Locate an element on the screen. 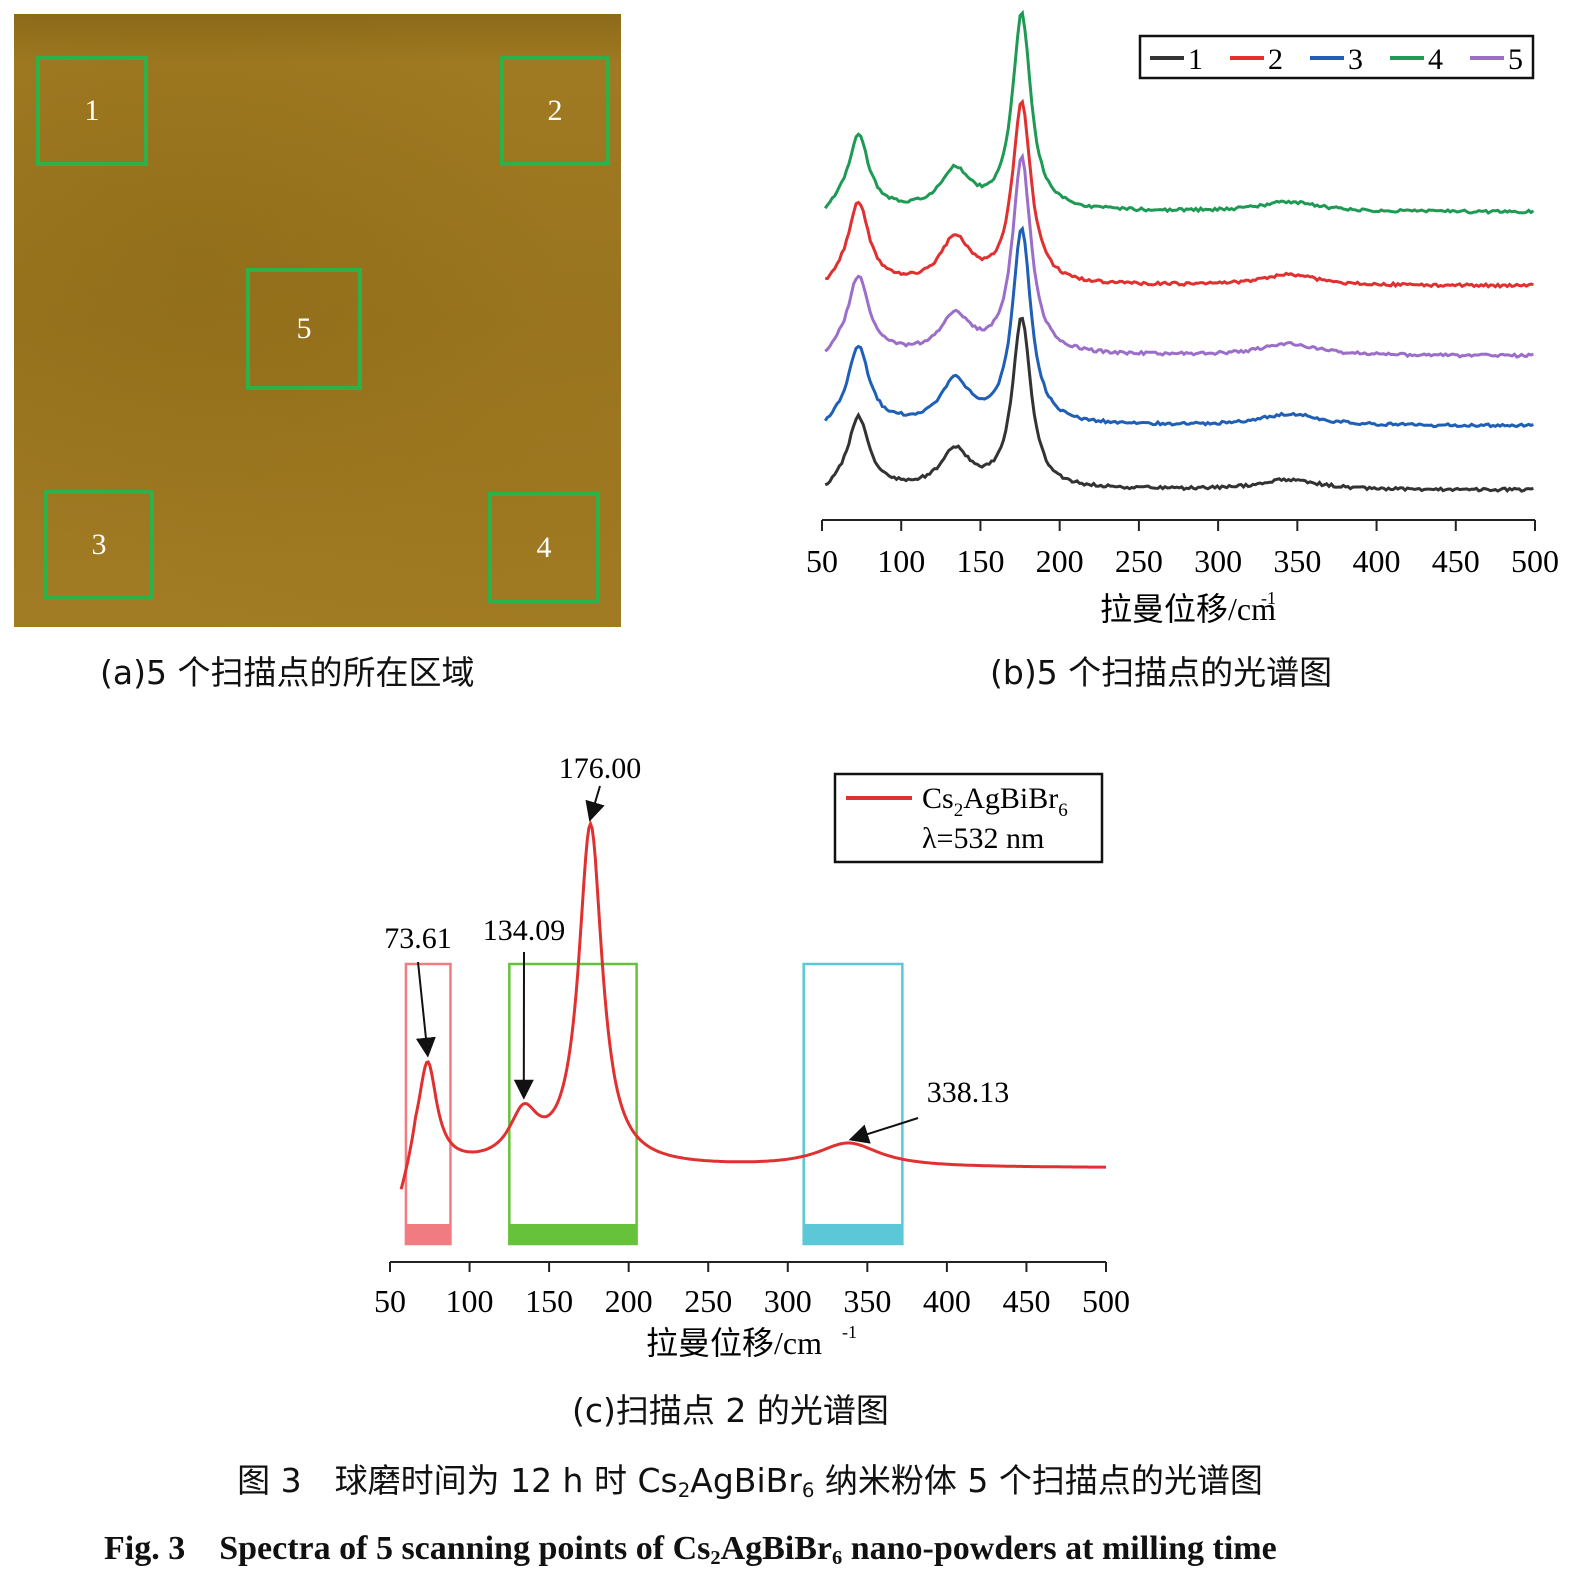 The image size is (1584, 1584). scan-box-label: 2 is located at coordinates (555, 110).